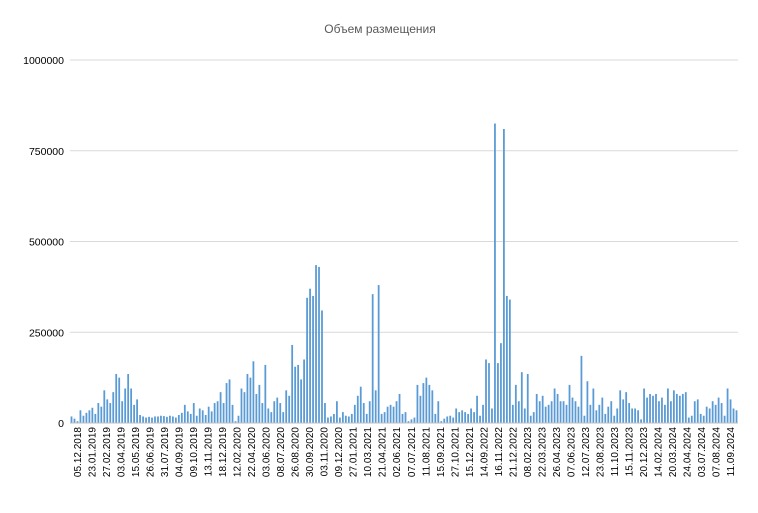  Describe the element at coordinates (43, 242) in the screenshot. I see `y-axis-ticks: 0 250000 500000 750000 1000000` at that location.